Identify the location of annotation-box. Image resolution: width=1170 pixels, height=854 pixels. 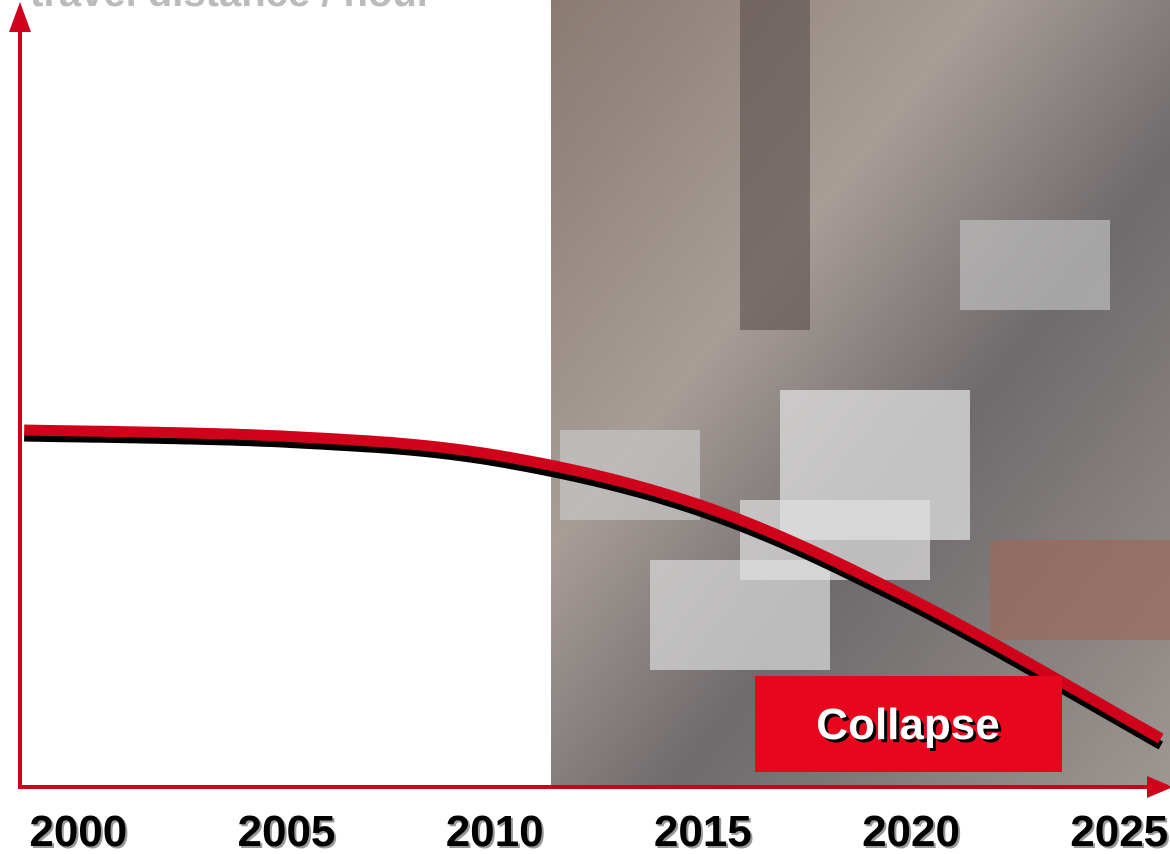
(908, 724).